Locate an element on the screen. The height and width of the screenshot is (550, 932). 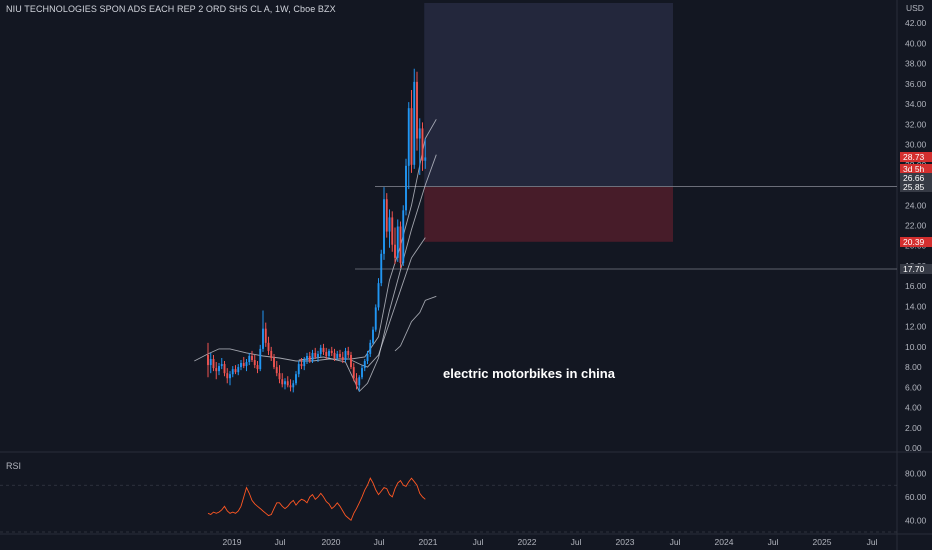
price-tag-label: 3d 5h is located at coordinates (914, 169).